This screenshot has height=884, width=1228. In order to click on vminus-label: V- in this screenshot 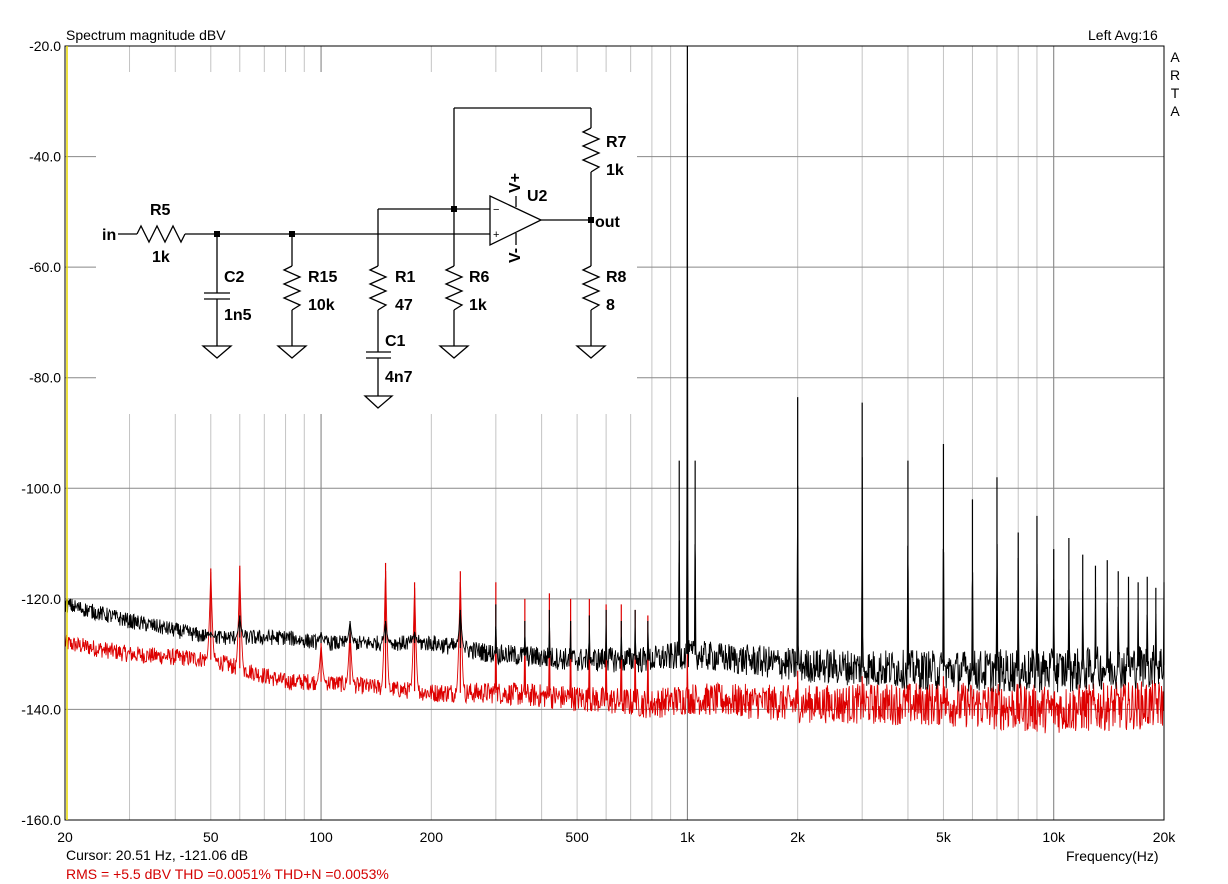, I will do `click(515, 255)`.